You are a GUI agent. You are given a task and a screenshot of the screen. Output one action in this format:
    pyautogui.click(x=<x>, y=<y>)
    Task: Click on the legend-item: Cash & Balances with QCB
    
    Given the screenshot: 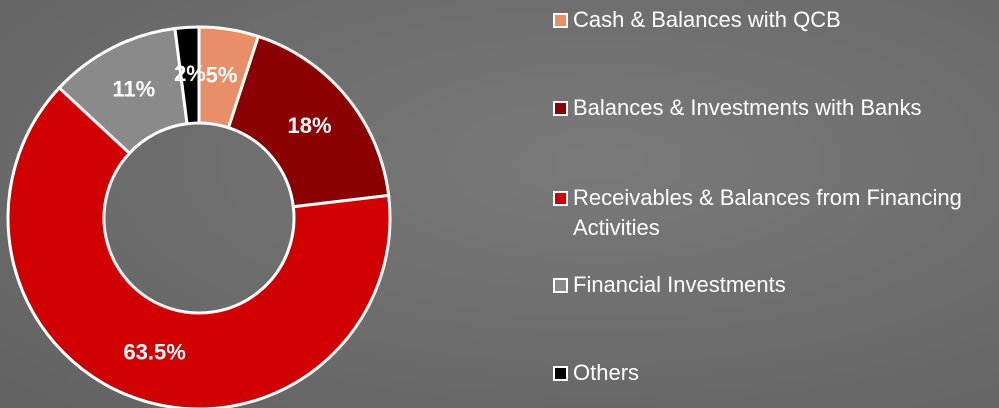 What is the action you would take?
    pyautogui.click(x=773, y=20)
    